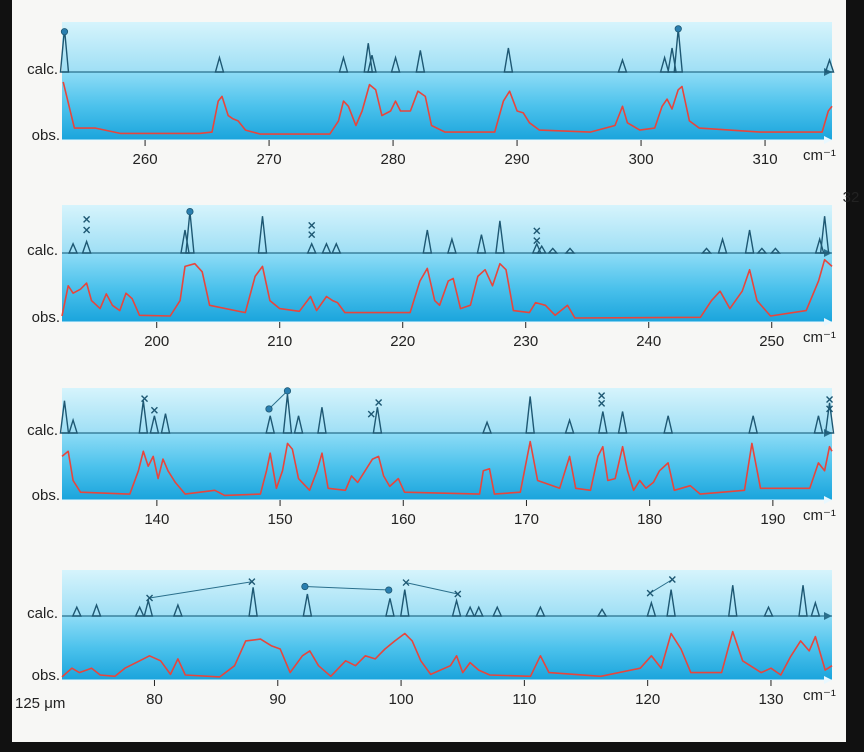 The image size is (864, 752). What do you see at coordinates (401, 699) in the screenshot?
I see `x-tick-label: 100` at bounding box center [401, 699].